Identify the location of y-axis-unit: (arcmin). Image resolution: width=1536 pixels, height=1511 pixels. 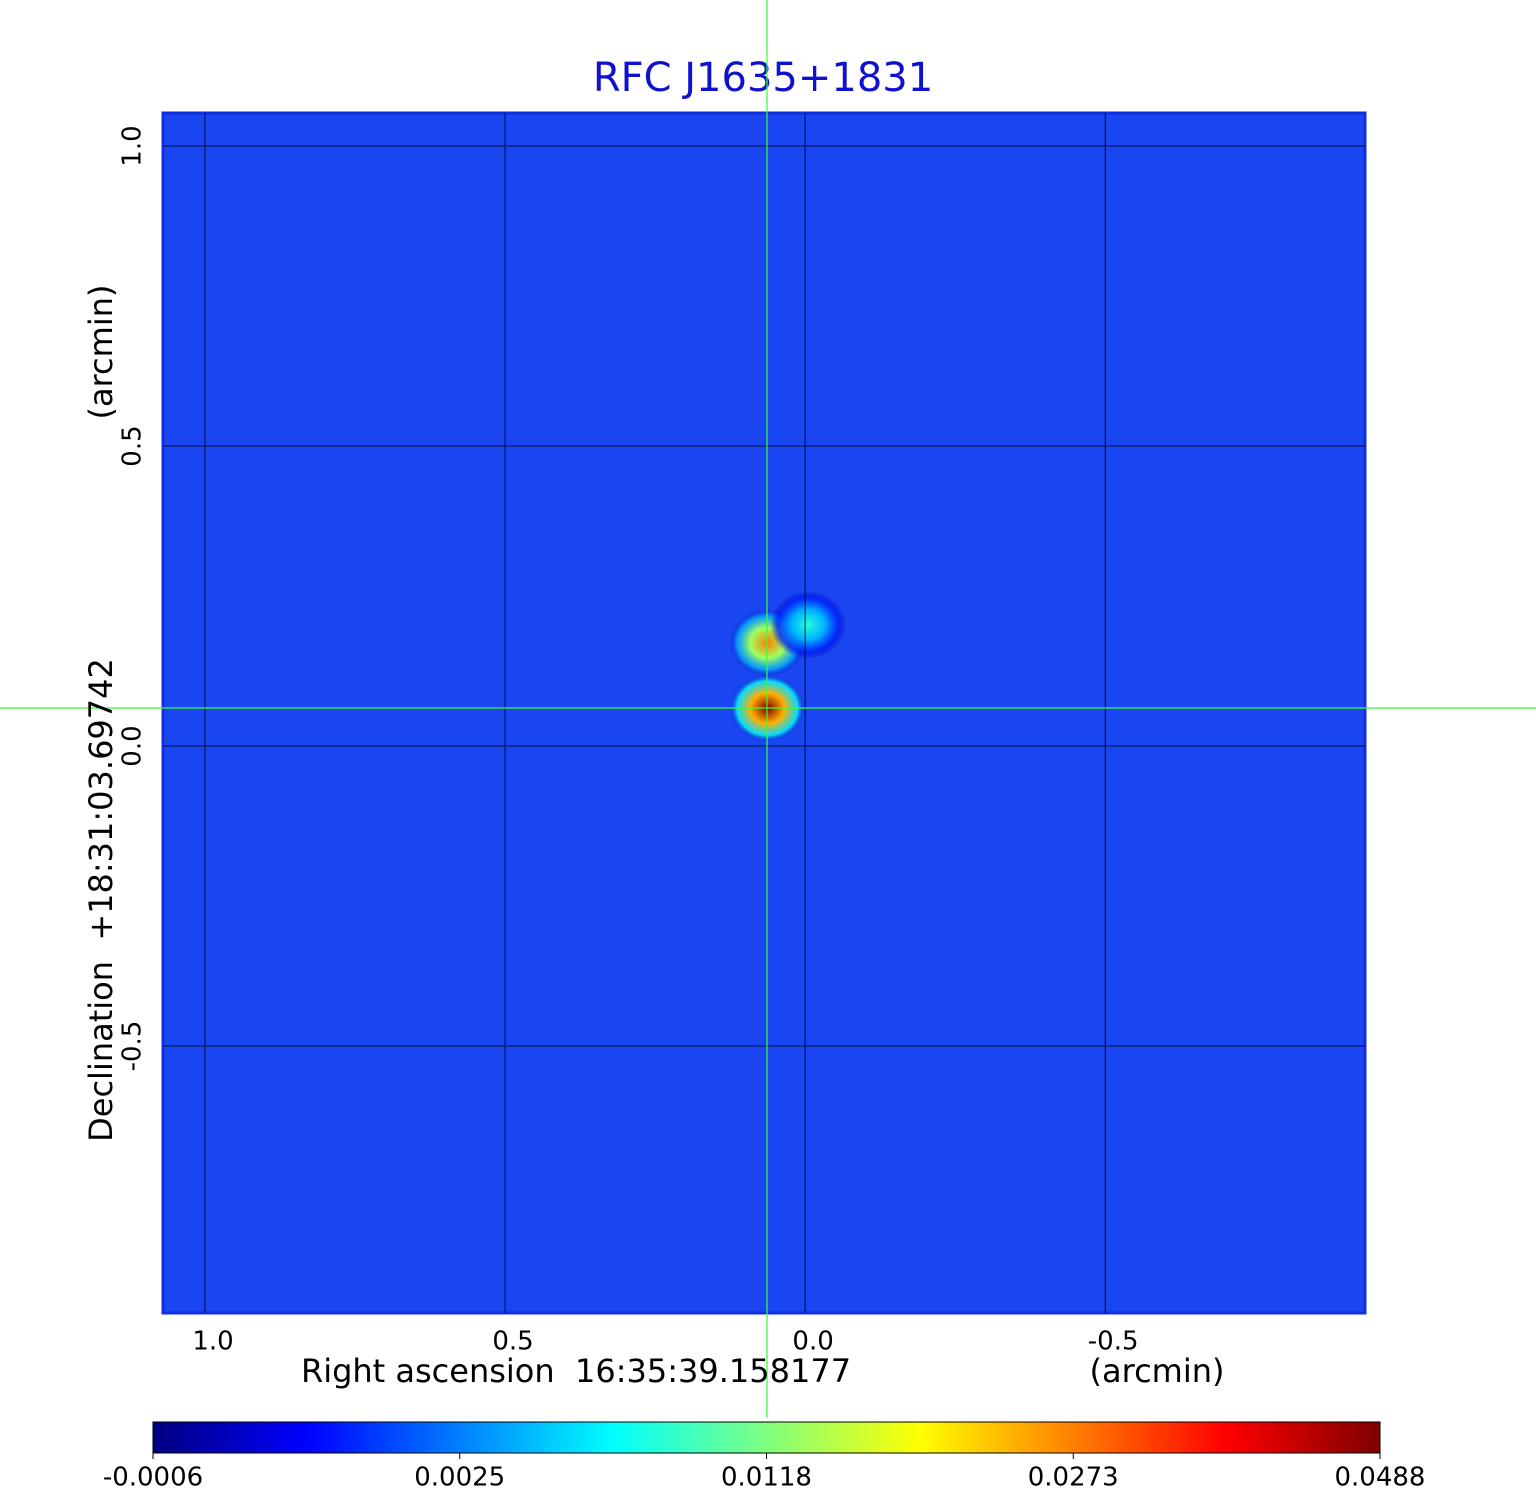
(101, 352).